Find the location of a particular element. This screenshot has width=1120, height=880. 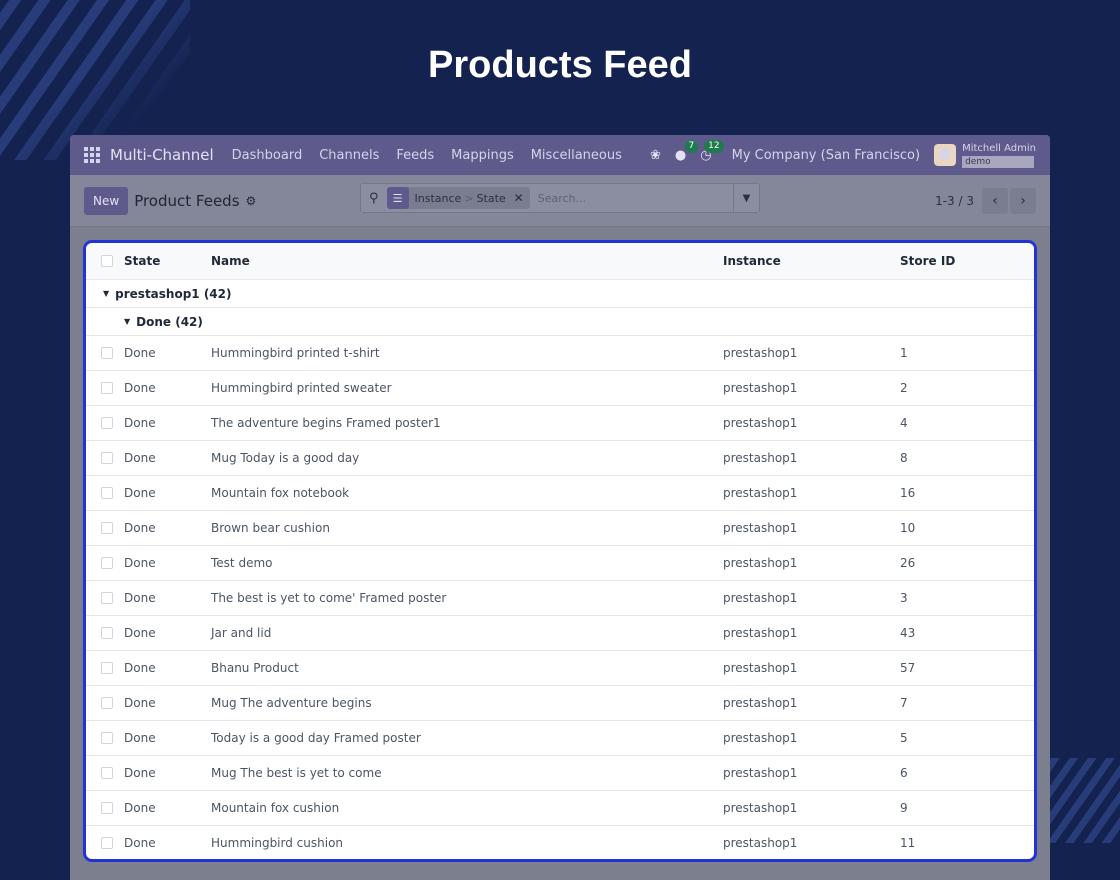

search-bar: ⚲ ☰ Instance > State ✕ ▼ is located at coordinates (560, 198).